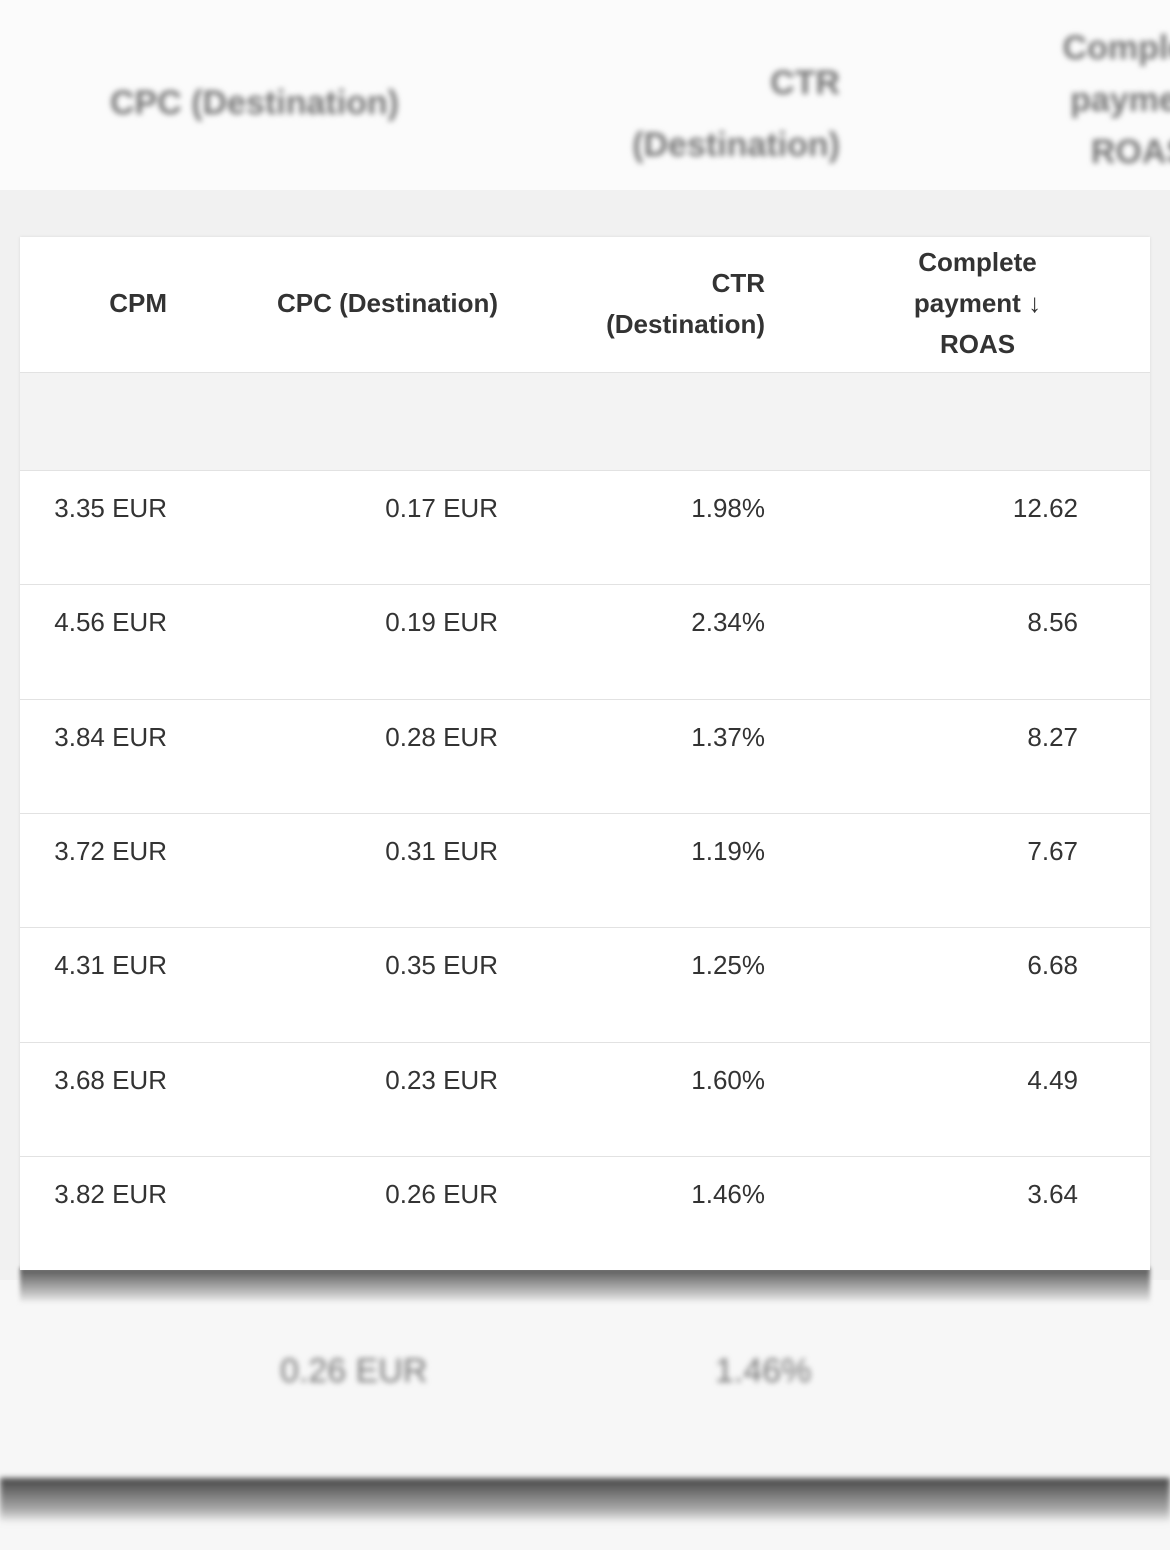 This screenshot has height=1550, width=1170. Describe the element at coordinates (354, 1371) in the screenshot. I see `blurred-footer: 0.26 EUR` at that location.